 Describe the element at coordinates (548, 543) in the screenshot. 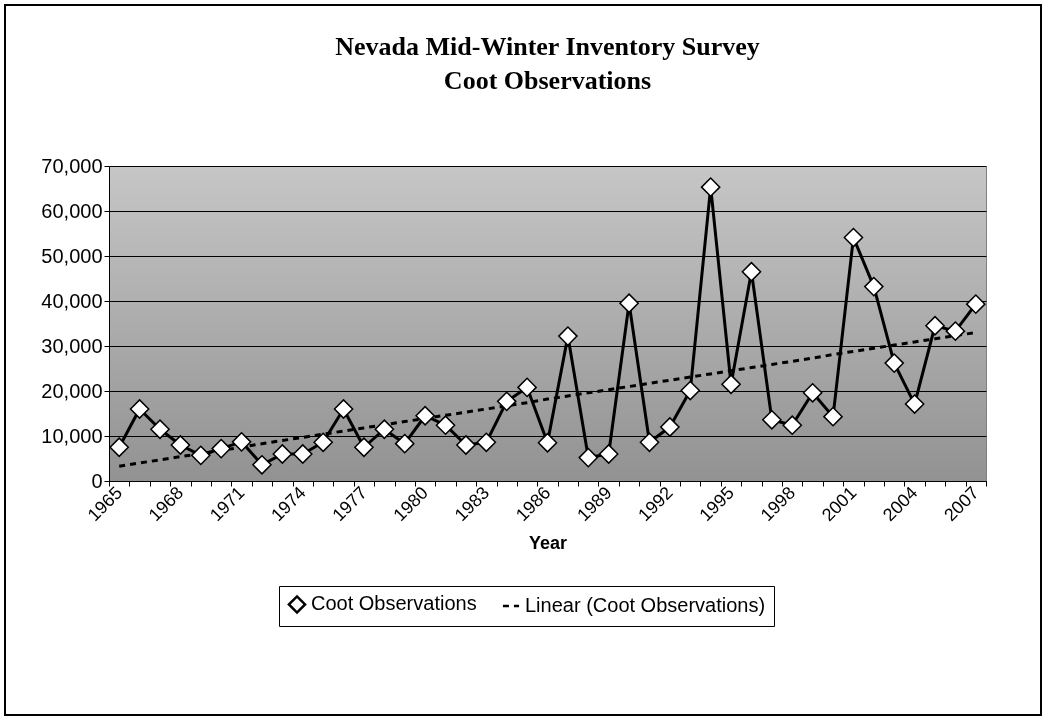

I see `x-axis-title: Year` at that location.